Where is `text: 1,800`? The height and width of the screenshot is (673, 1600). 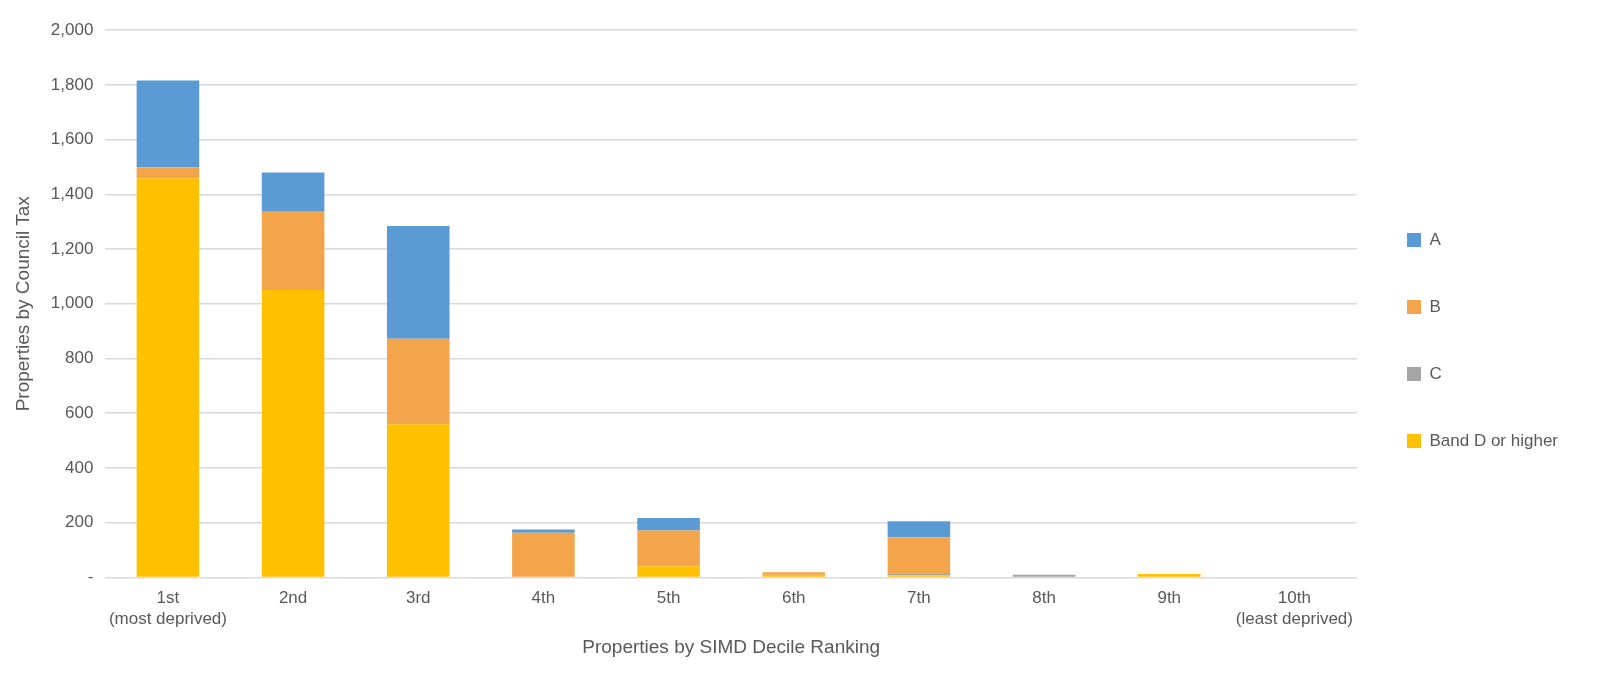
text: 1,800 is located at coordinates (72, 84).